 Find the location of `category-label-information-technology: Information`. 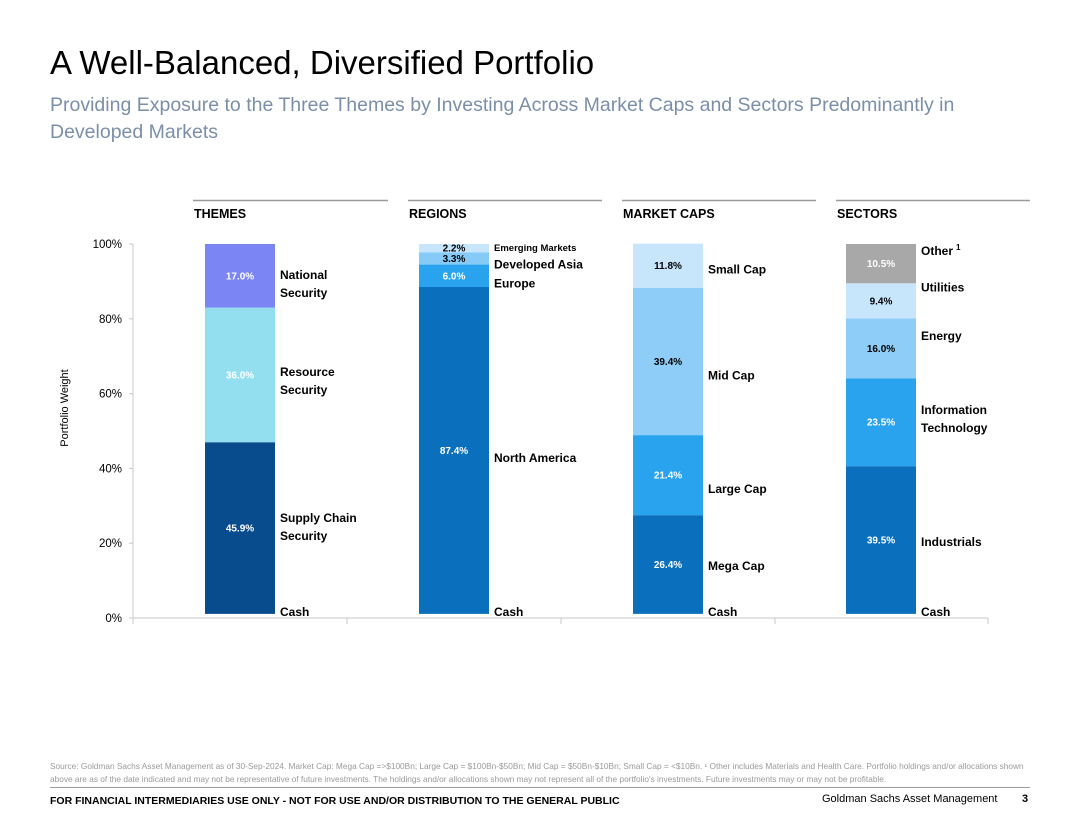

category-label-information-technology: Information is located at coordinates (954, 410).